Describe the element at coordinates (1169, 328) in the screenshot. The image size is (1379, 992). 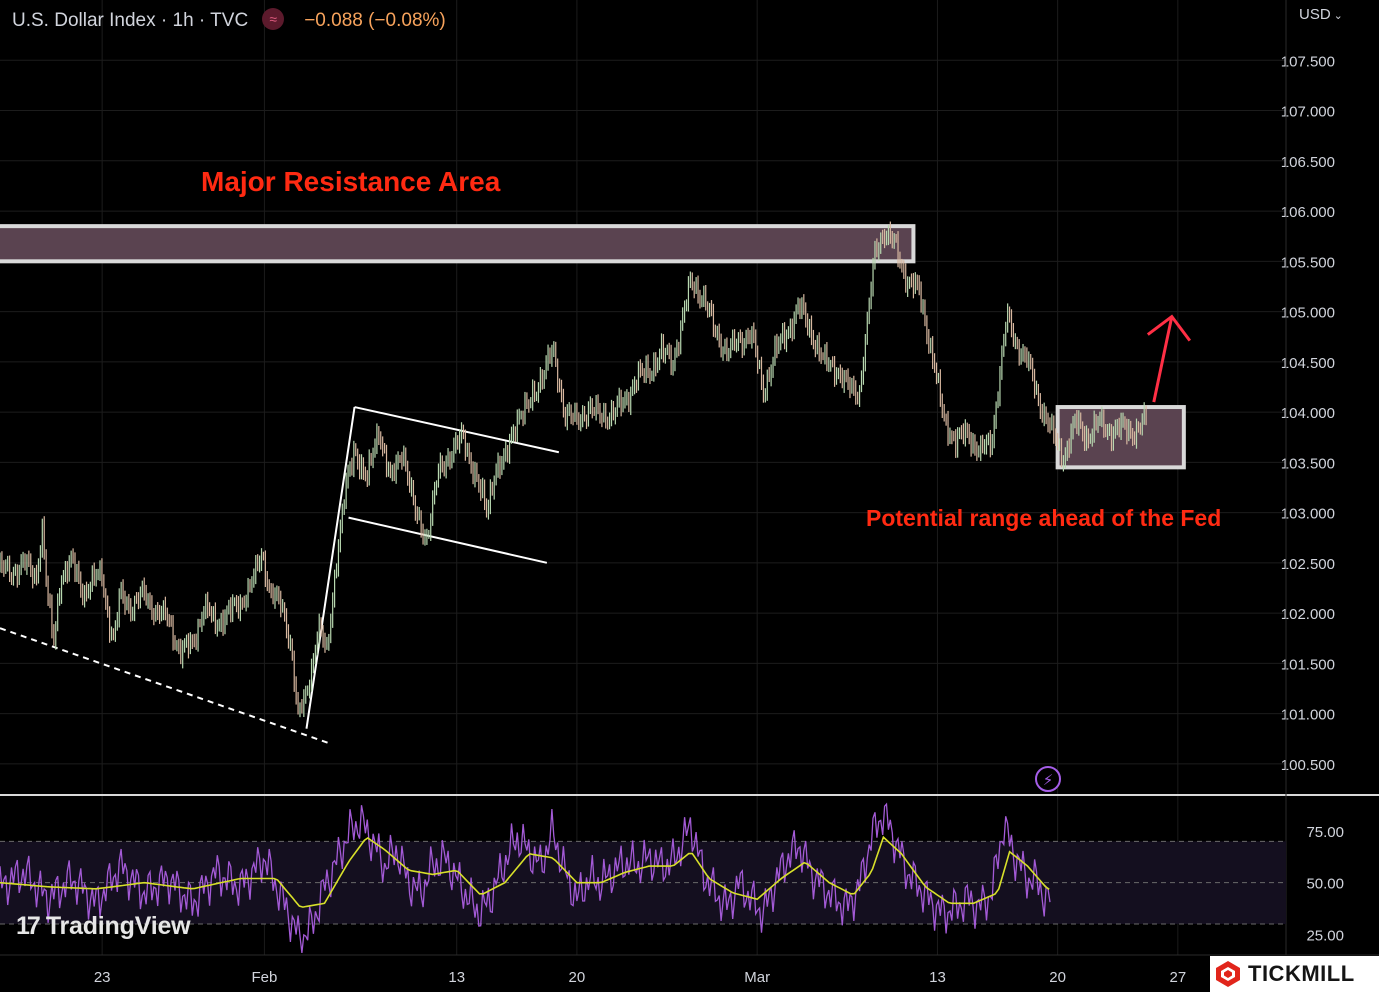
I see `up-arrow-head` at that location.